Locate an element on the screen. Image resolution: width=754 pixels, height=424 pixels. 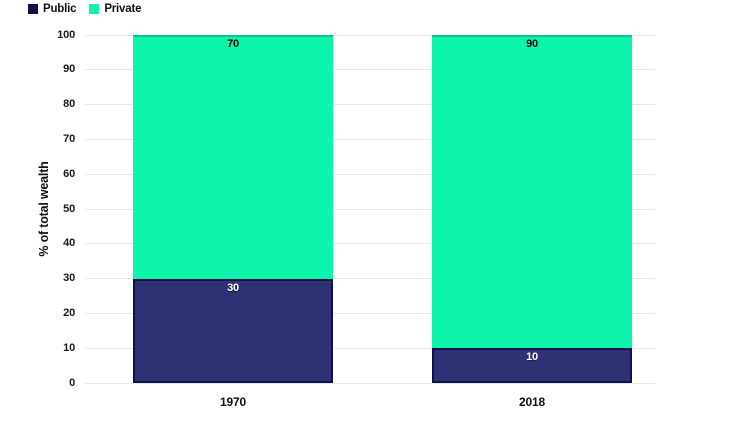
legend-item-private: Private is located at coordinates (115, 9).